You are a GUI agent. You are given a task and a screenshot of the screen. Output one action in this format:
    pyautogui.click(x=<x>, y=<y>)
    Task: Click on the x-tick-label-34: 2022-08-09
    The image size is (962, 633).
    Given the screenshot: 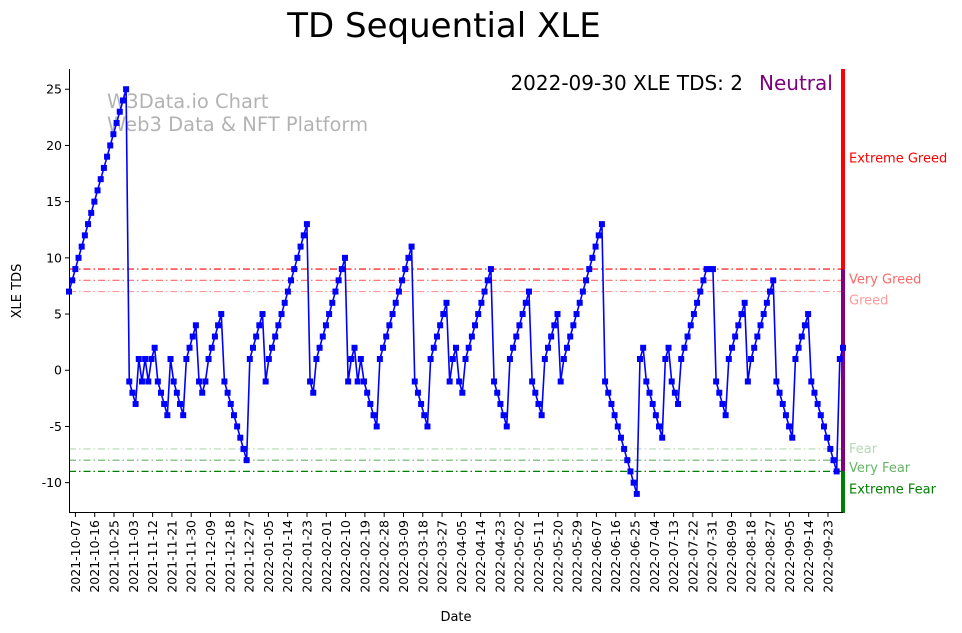 What is the action you would take?
    pyautogui.click(x=731, y=556)
    